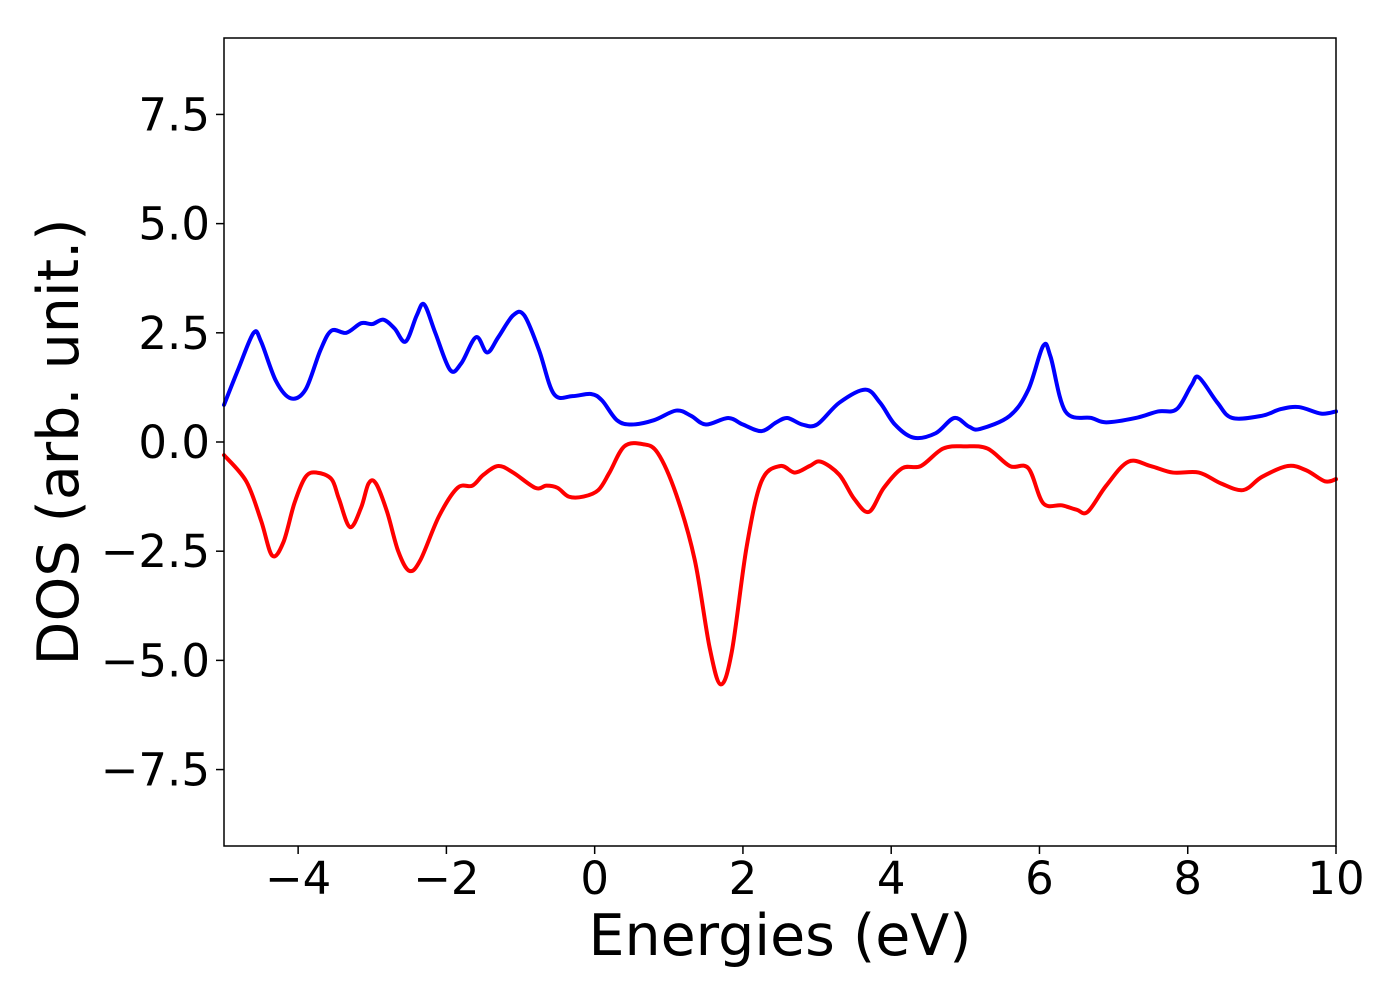  I want to click on y-axis-label: DOS (arb. unit.), so click(59, 442).